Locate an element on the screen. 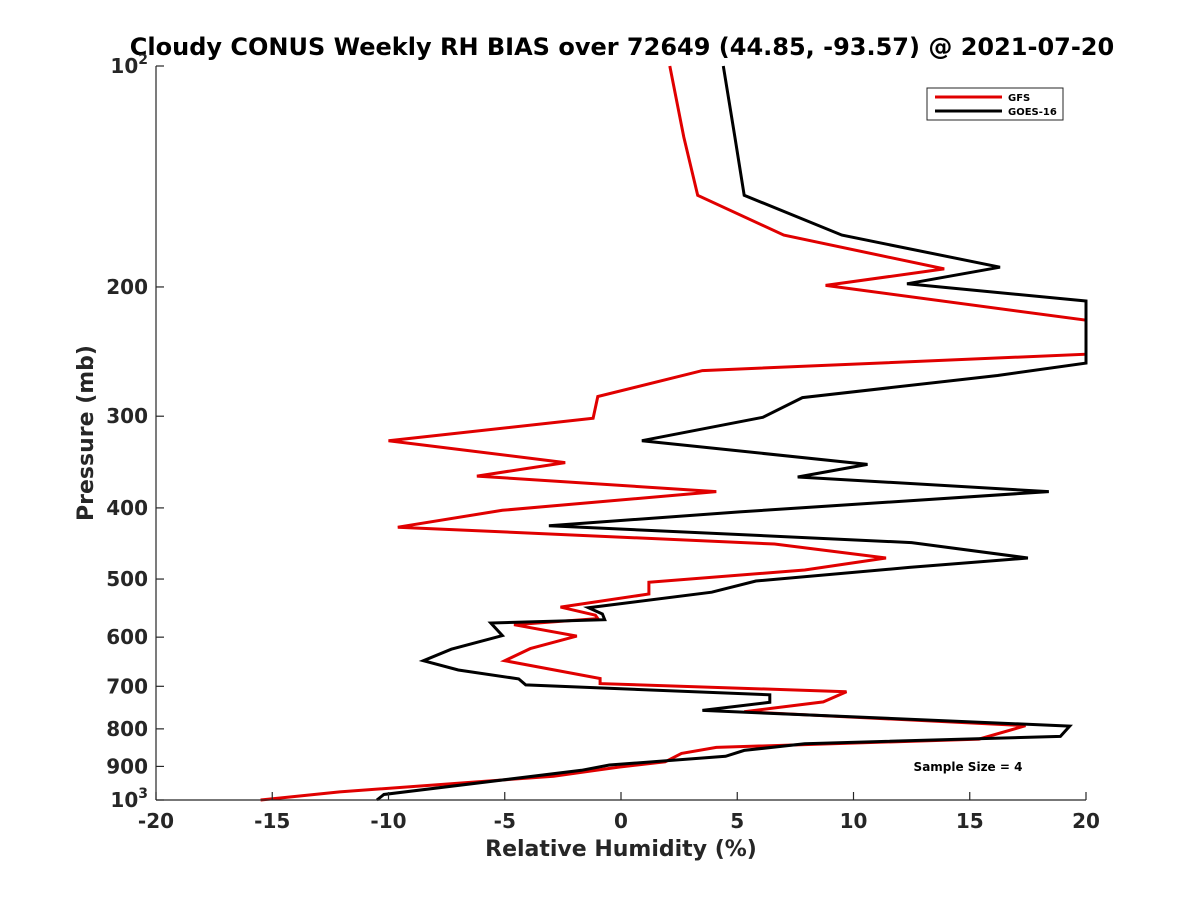  x-tick-label: -10 is located at coordinates (388, 821).